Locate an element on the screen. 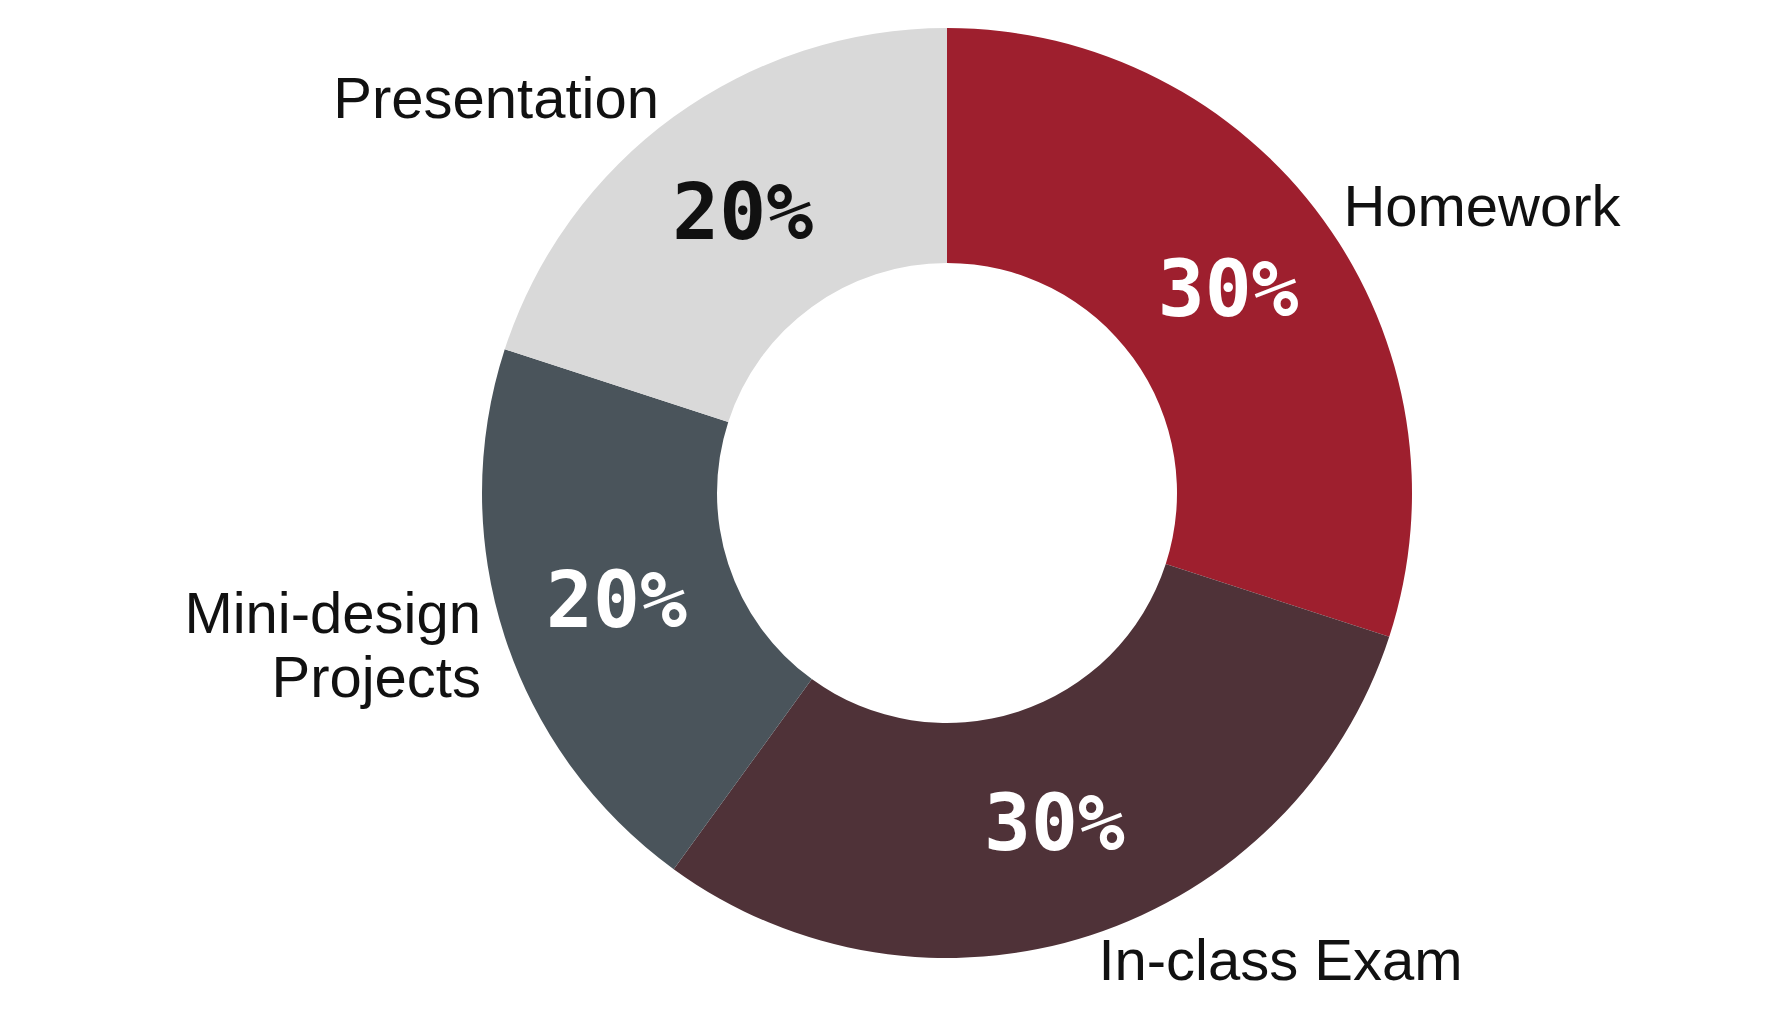 The height and width of the screenshot is (1030, 1773). slice-label: Homework is located at coordinates (1482, 205).